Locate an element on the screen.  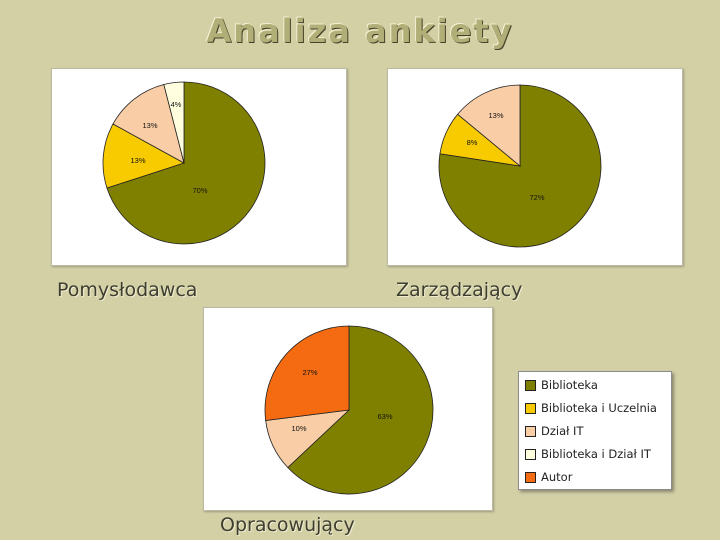
legend-item-biblioteka: Biblioteka is located at coordinates (561, 385).